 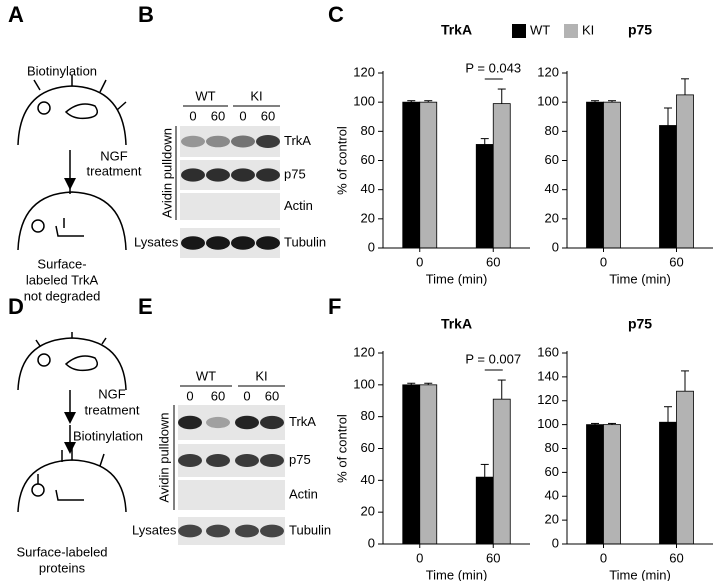 I want to click on p-value: P = 0.007, so click(x=493, y=358).